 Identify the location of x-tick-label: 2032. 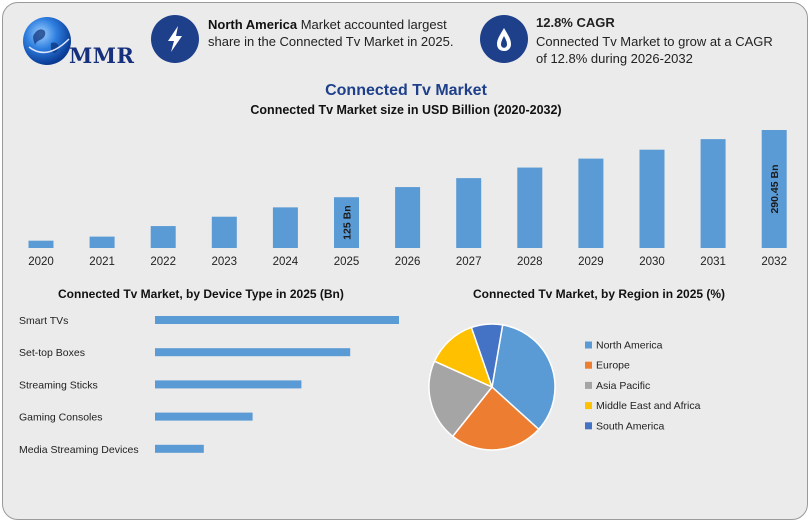
(774, 262).